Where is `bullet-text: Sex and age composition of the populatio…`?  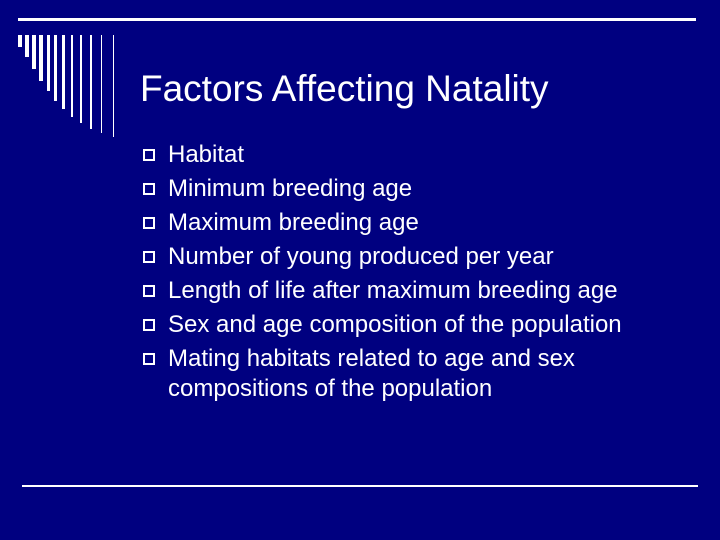
bullet-text: Sex and age composition of the populatio… is located at coordinates (395, 324).